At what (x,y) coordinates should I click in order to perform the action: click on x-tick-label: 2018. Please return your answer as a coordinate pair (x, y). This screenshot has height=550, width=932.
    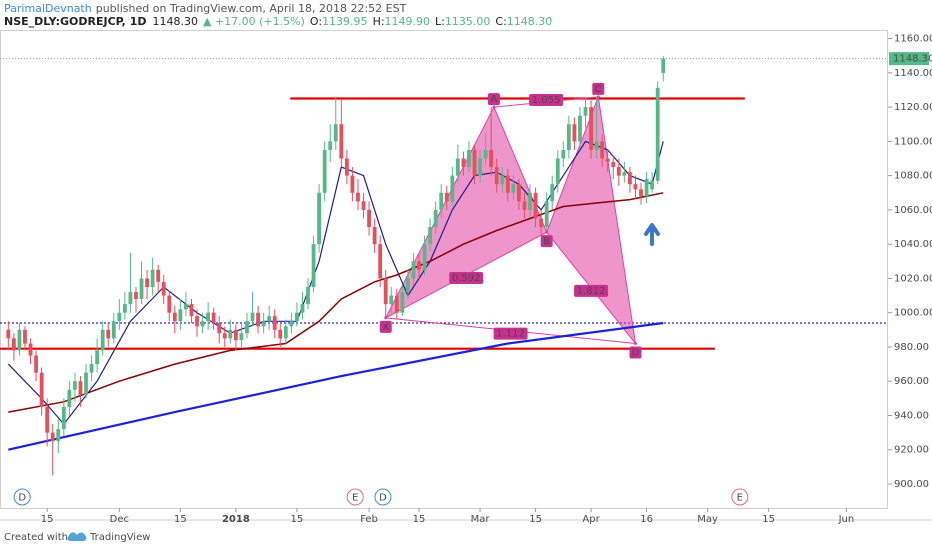
    Looking at the image, I should click on (236, 519).